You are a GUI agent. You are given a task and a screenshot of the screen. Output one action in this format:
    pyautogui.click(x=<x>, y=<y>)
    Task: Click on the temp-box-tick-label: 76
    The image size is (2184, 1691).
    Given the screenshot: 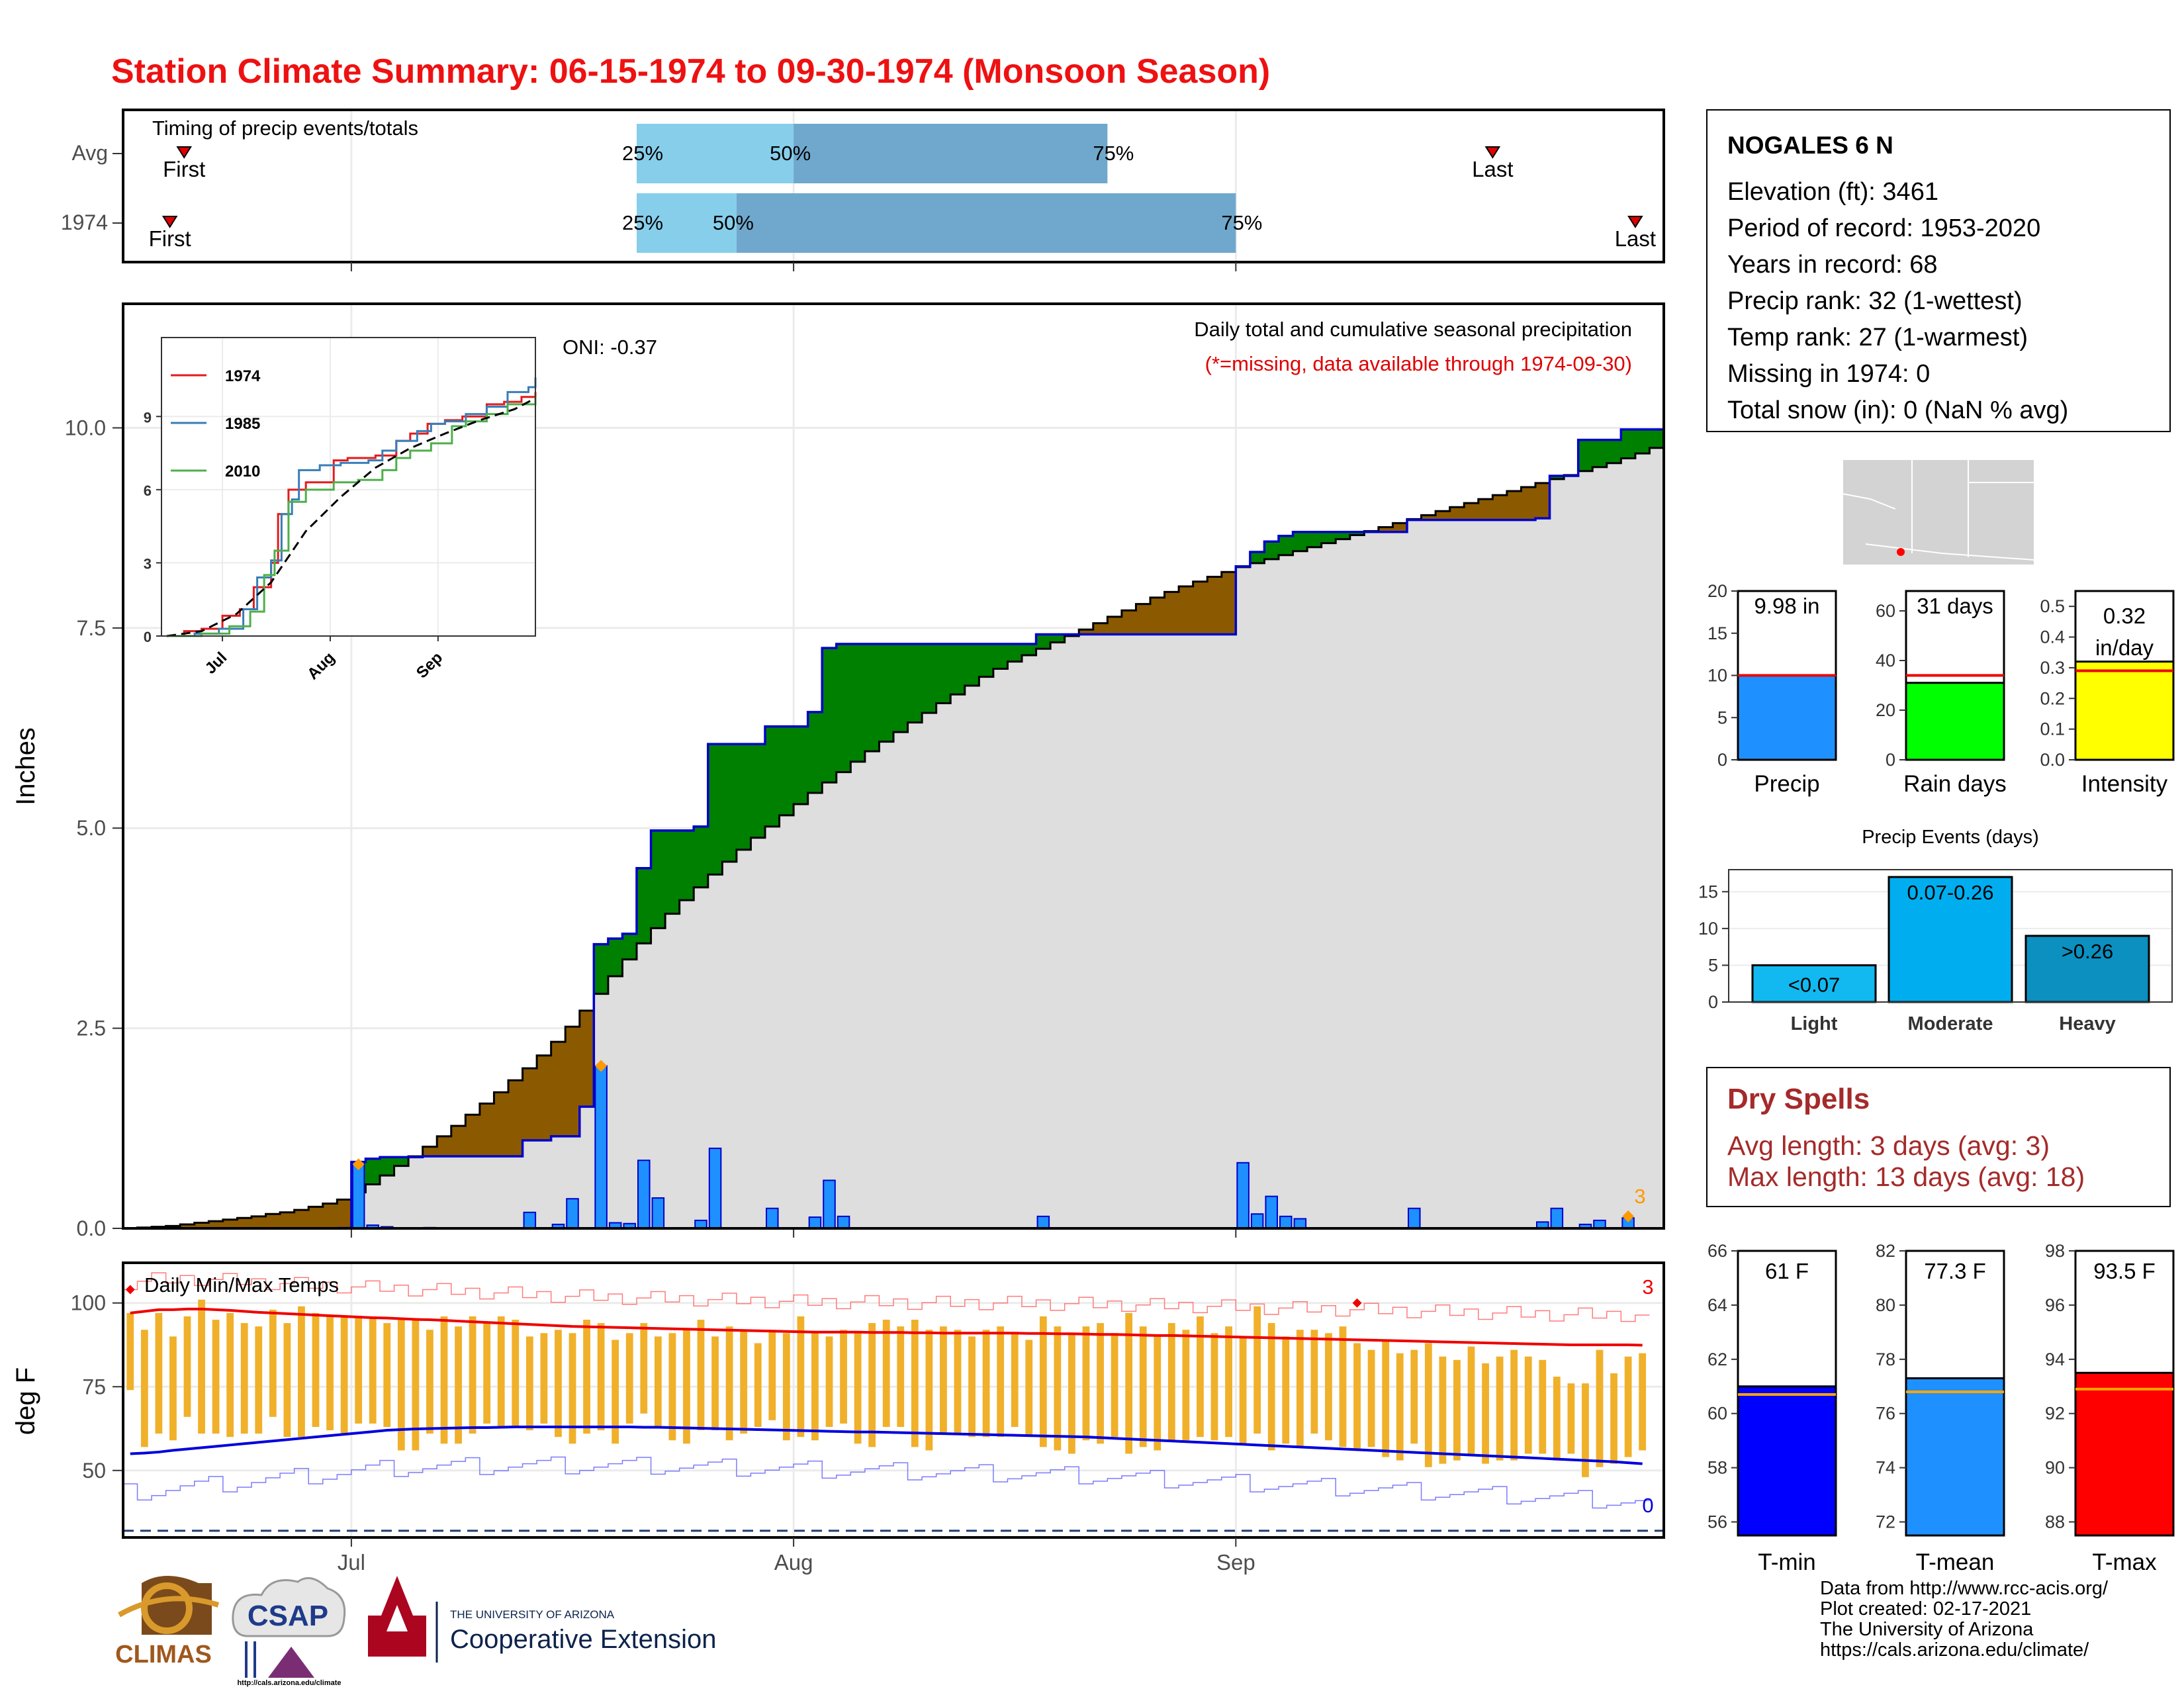 What is the action you would take?
    pyautogui.click(x=1885, y=1414)
    